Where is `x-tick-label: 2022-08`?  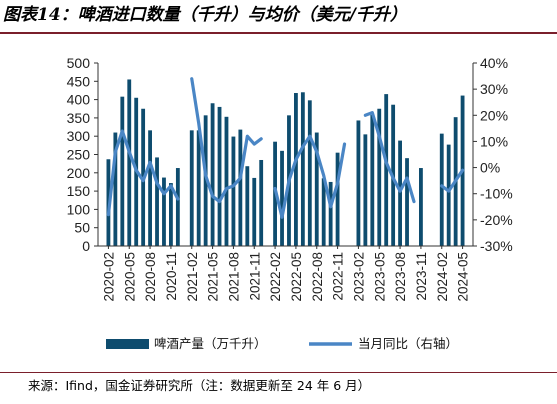 x-tick-label: 2022-08 is located at coordinates (317, 277).